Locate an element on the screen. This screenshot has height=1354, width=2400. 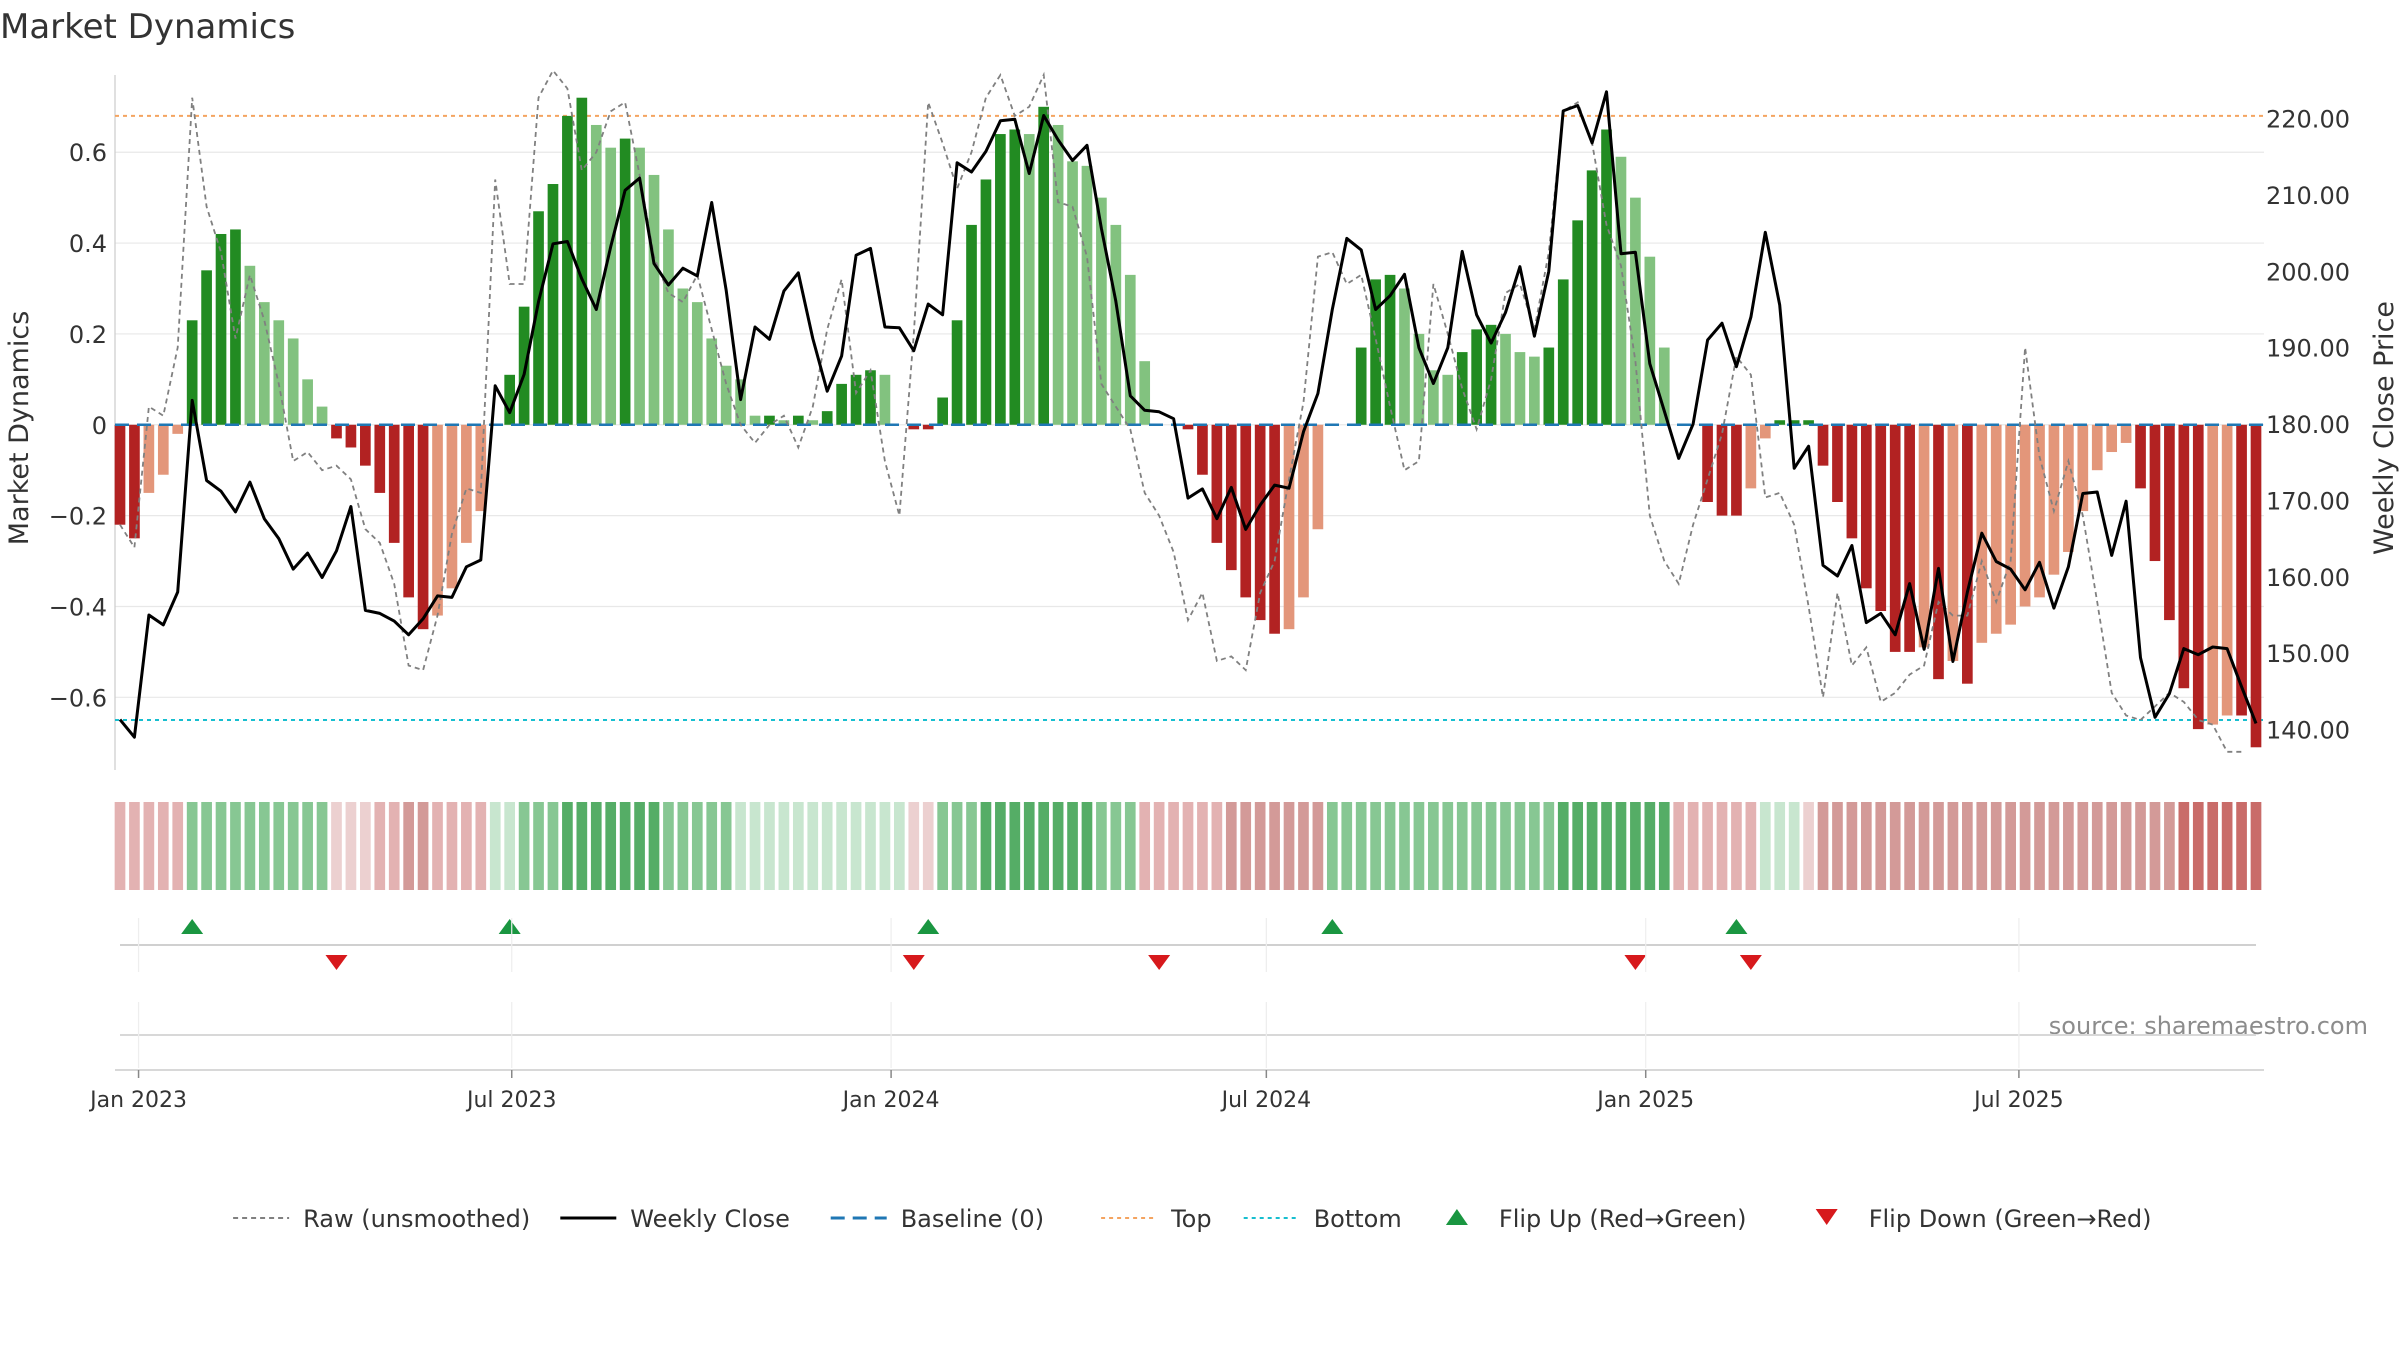
legend-swatch-flip-up is located at coordinates (1456, 1217).